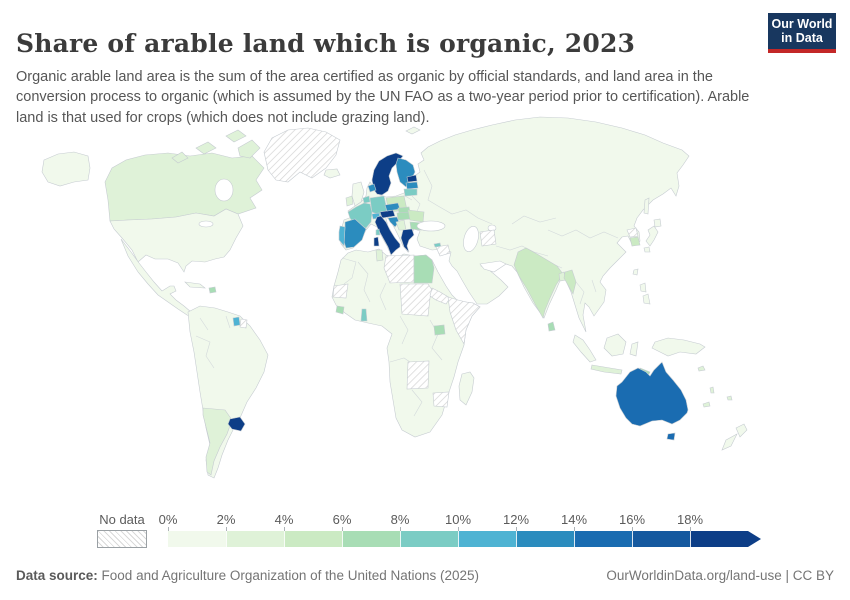  I want to click on region-svalbard, so click(413, 130).